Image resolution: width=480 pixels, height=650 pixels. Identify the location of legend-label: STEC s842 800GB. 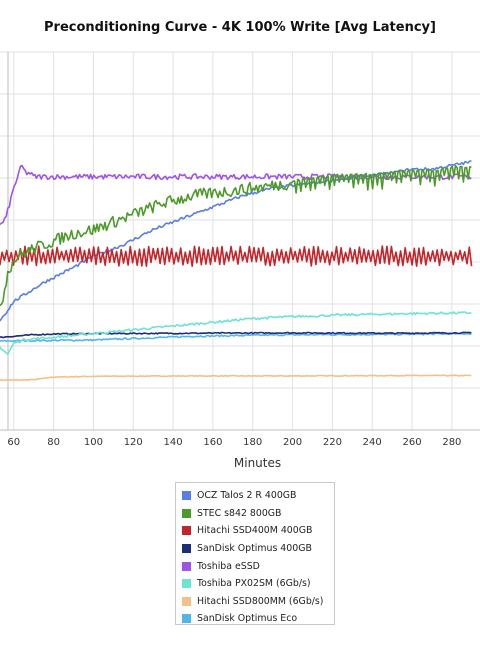
(239, 513).